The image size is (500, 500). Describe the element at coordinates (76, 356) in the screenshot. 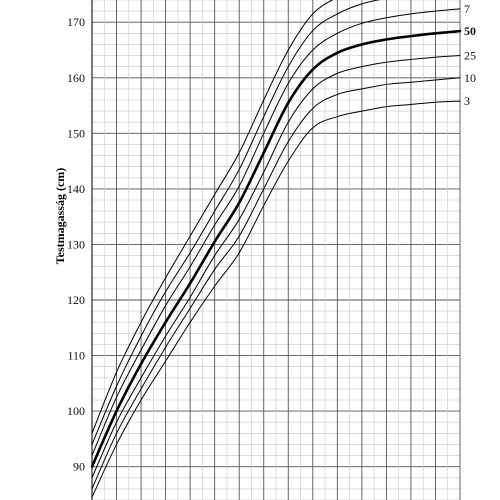

I see `y-tick-label: 110` at that location.